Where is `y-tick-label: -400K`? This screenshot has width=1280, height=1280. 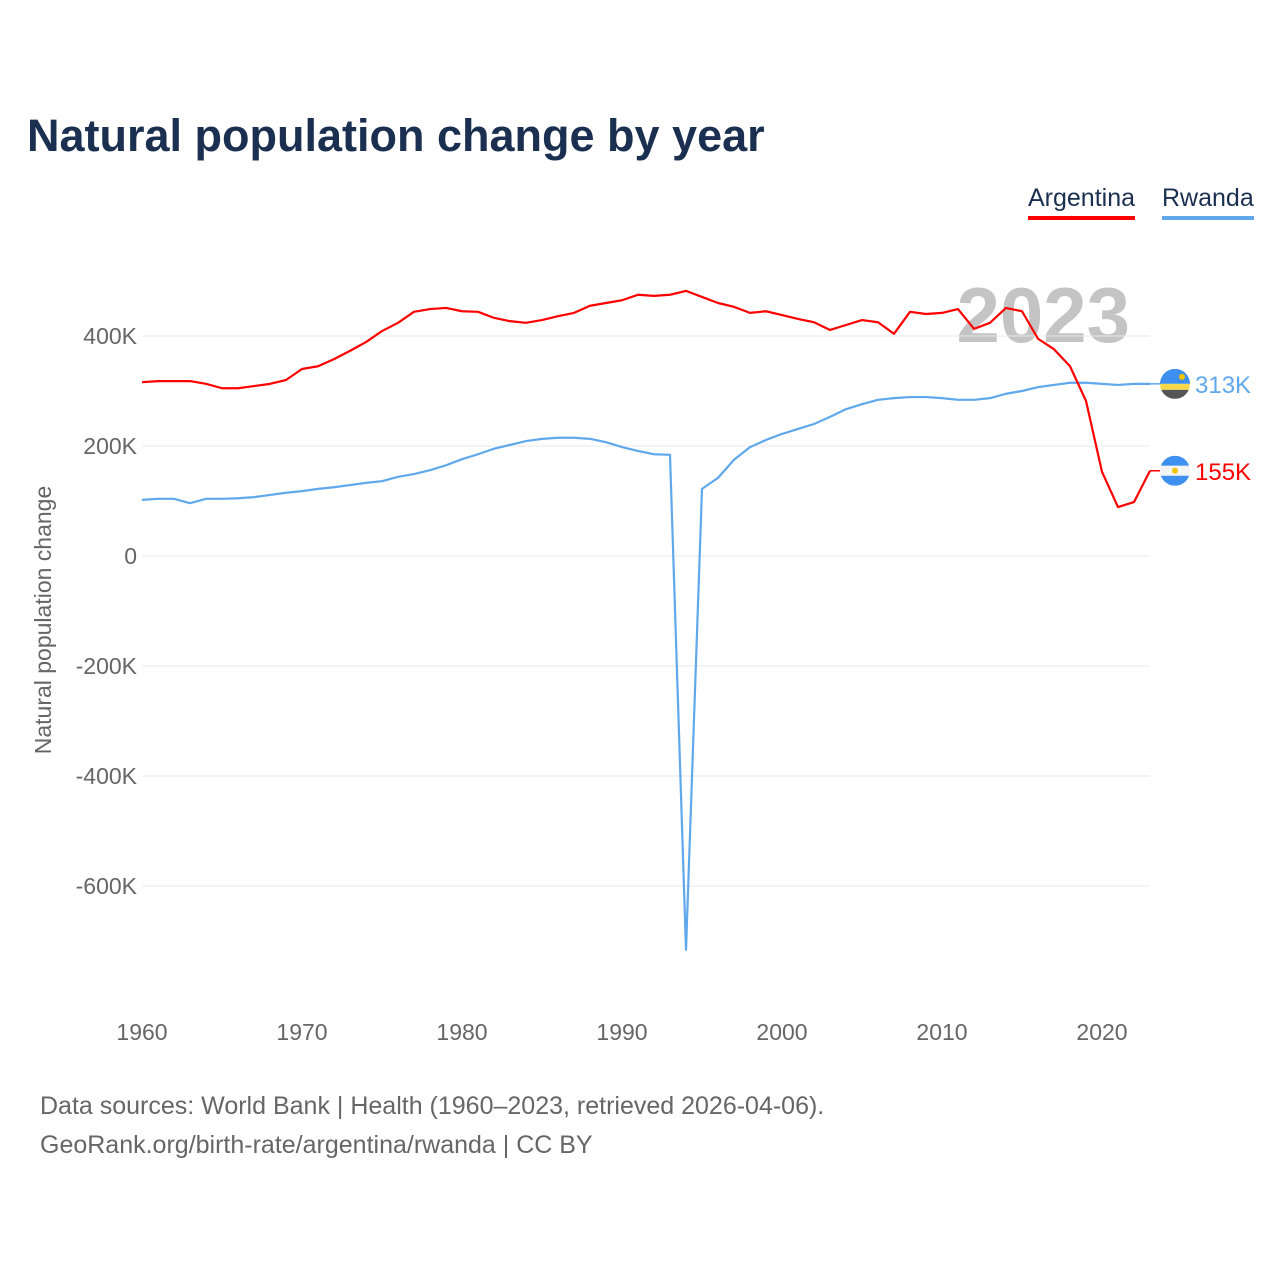 y-tick-label: -400K is located at coordinates (107, 776).